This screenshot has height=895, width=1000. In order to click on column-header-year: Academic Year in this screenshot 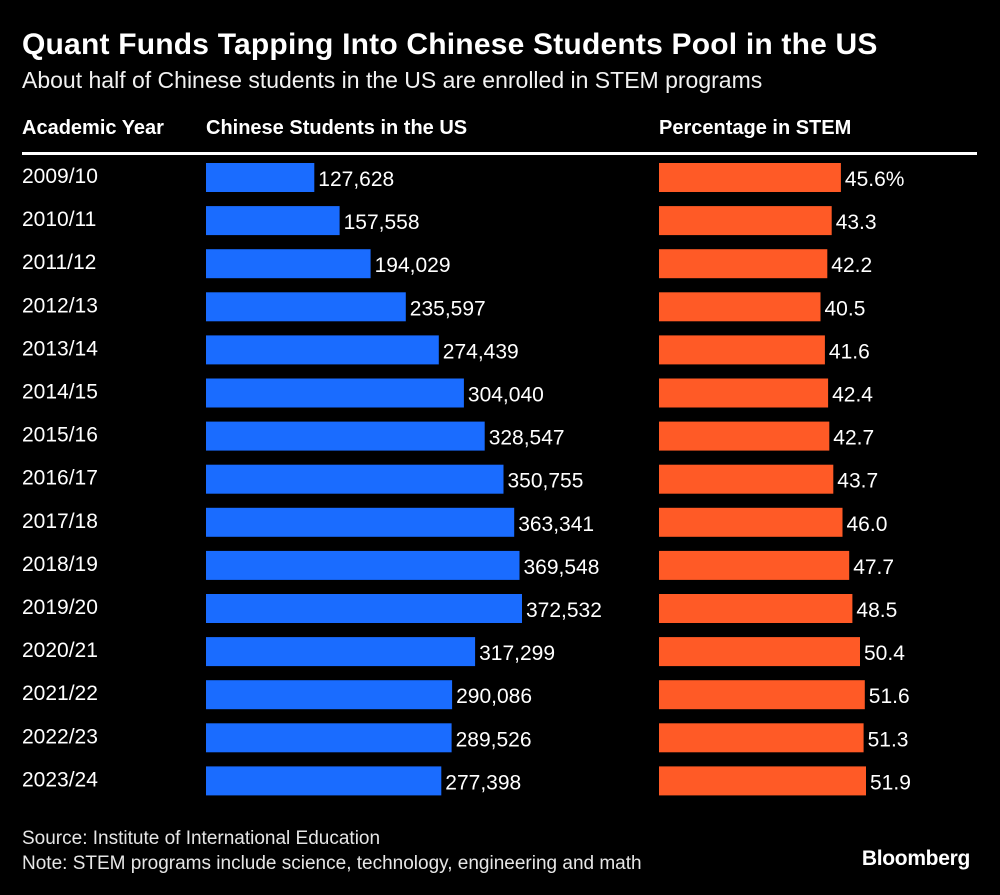, I will do `click(93, 128)`.